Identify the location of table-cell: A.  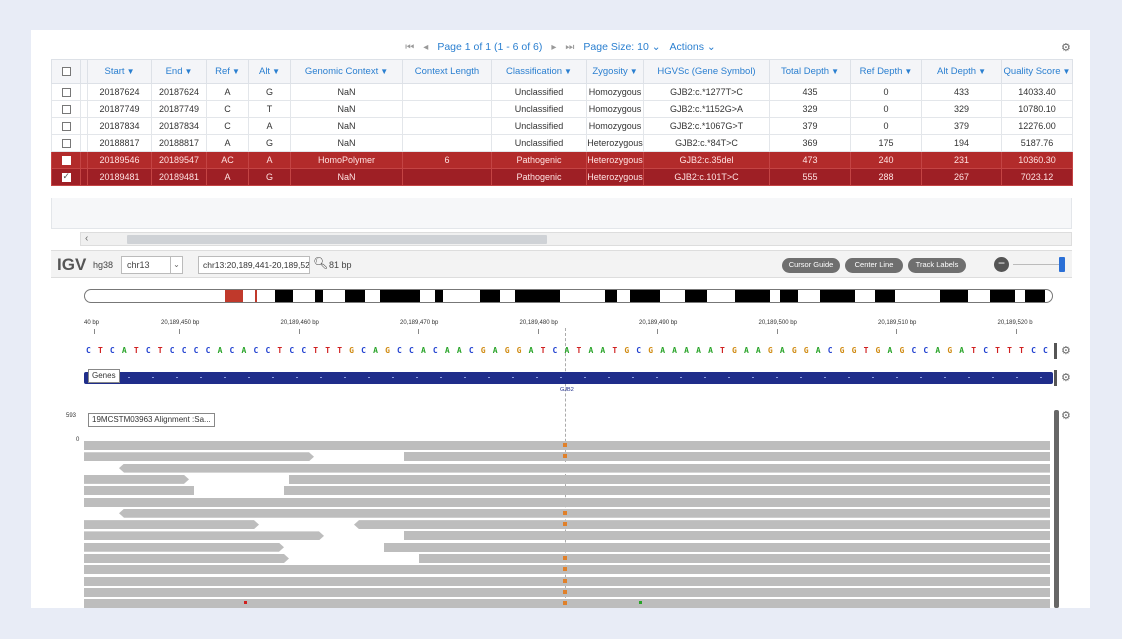
(269, 160).